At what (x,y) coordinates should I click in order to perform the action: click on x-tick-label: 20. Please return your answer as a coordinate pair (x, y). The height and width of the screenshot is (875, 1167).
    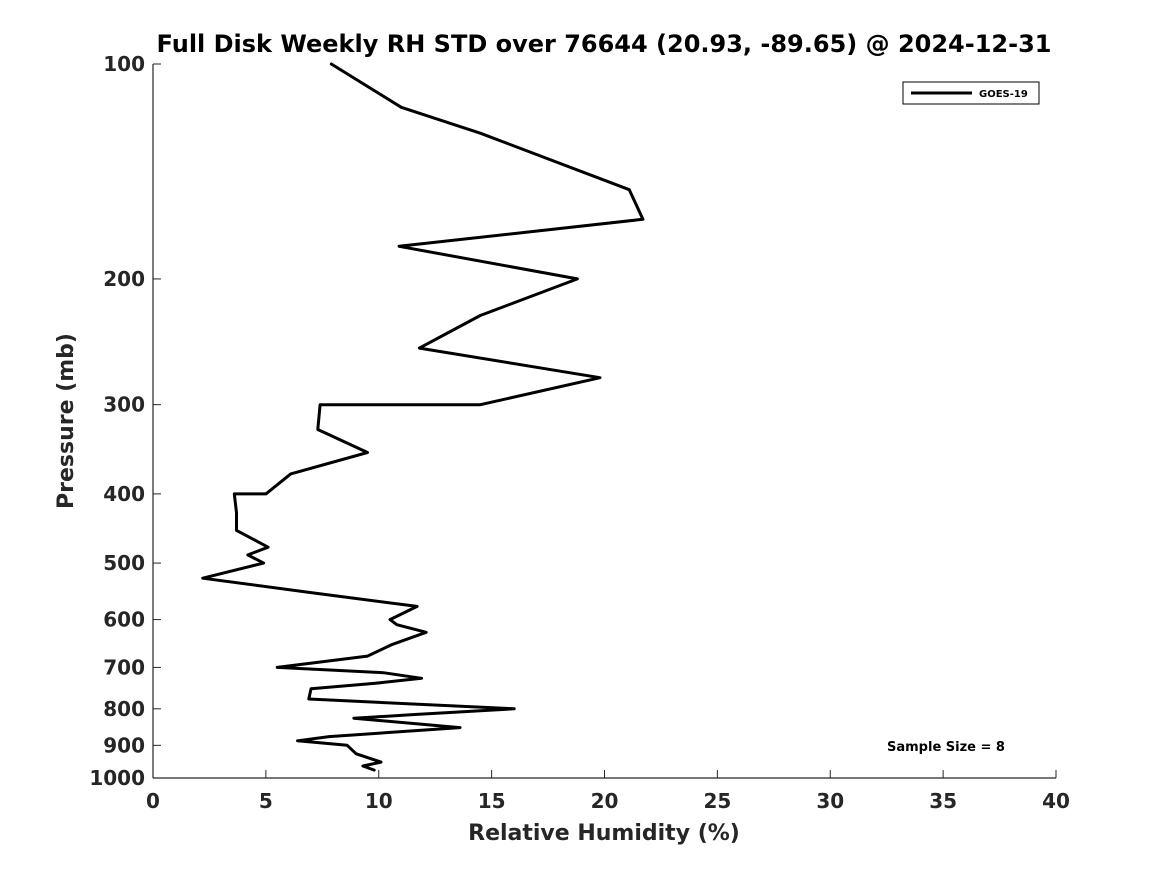
    Looking at the image, I should click on (605, 801).